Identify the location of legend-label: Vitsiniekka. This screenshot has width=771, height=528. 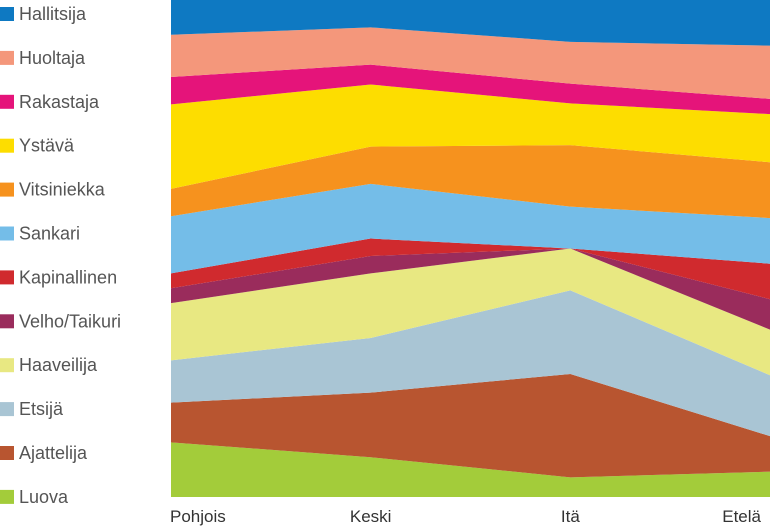
(62, 190).